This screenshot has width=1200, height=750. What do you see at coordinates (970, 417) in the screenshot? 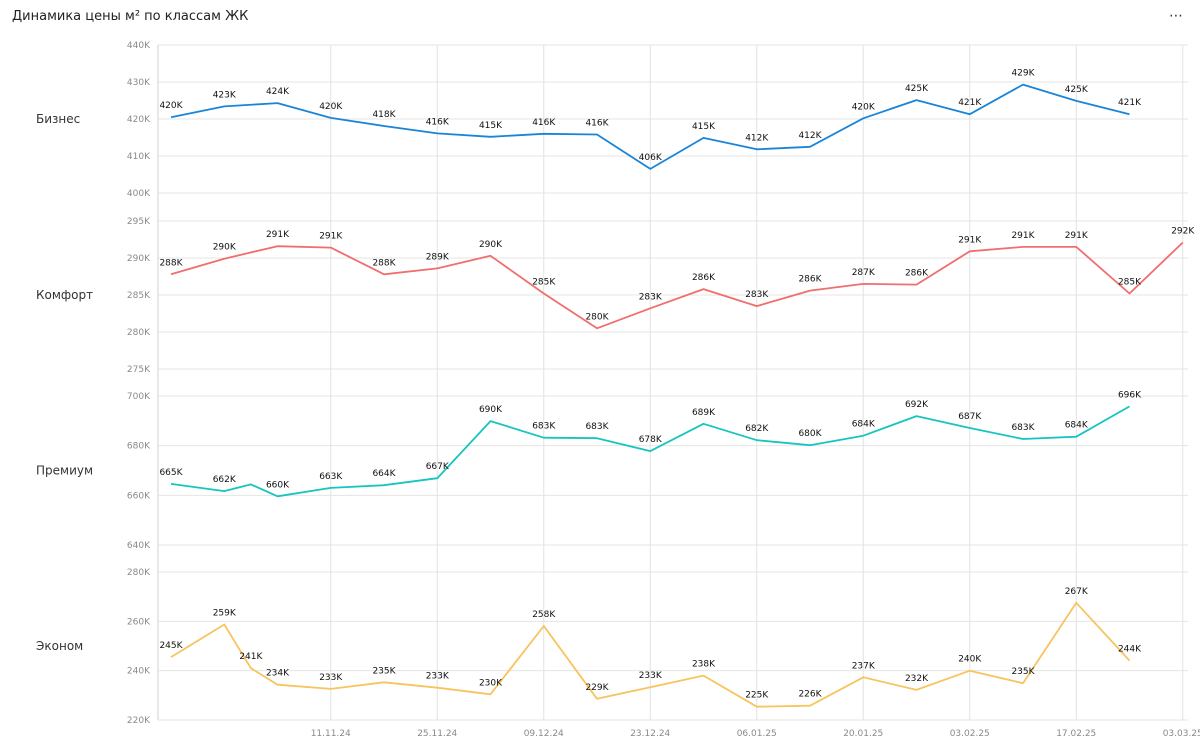
I see `data-label: 687K` at bounding box center [970, 417].